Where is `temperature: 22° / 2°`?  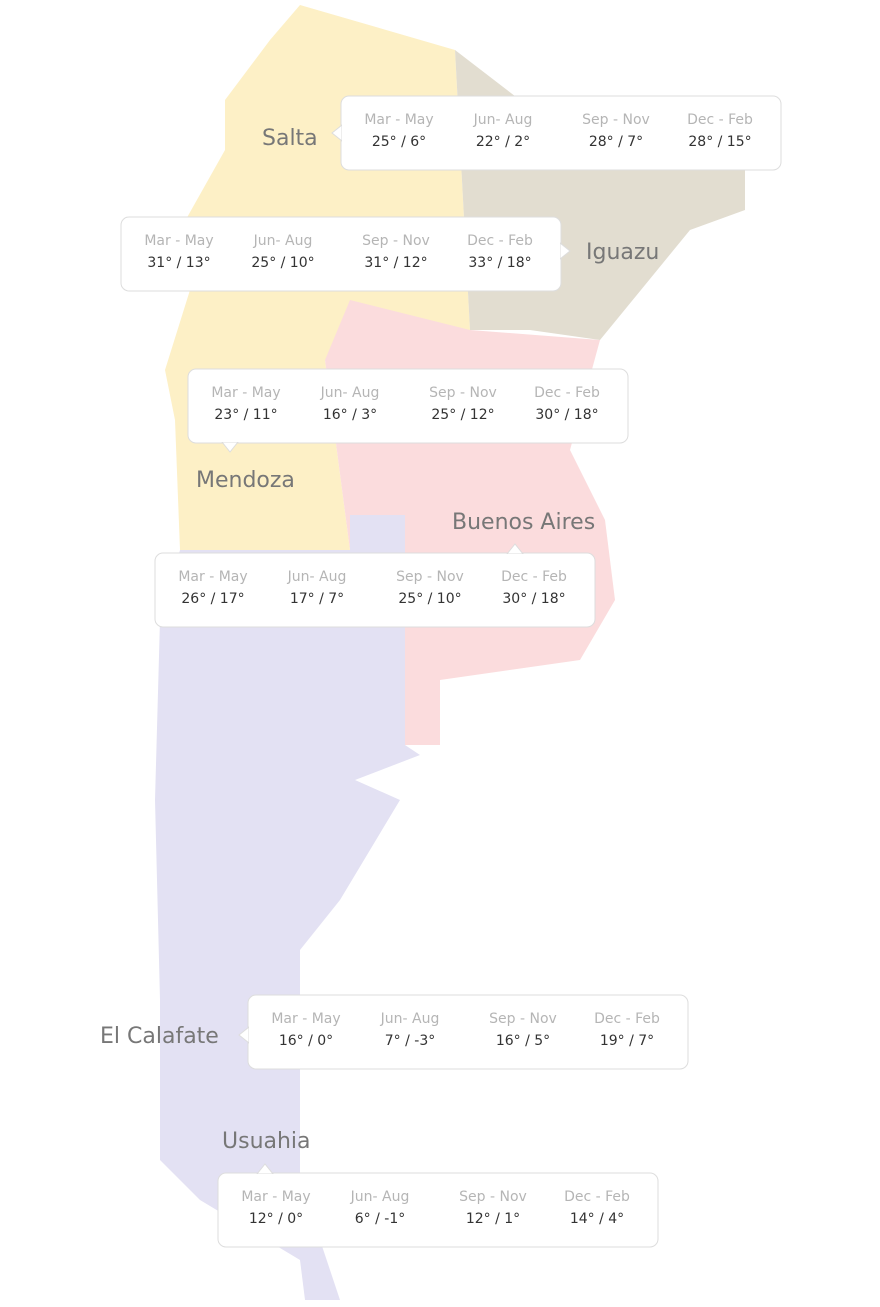 temperature: 22° / 2° is located at coordinates (503, 142).